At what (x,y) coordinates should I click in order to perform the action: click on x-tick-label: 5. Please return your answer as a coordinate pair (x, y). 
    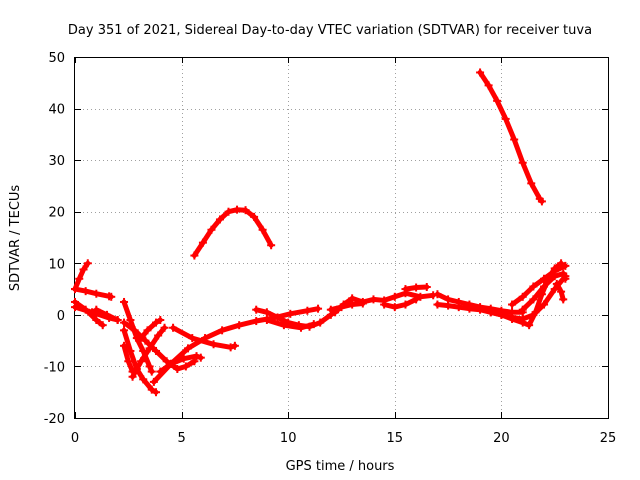
    Looking at the image, I should click on (181, 438).